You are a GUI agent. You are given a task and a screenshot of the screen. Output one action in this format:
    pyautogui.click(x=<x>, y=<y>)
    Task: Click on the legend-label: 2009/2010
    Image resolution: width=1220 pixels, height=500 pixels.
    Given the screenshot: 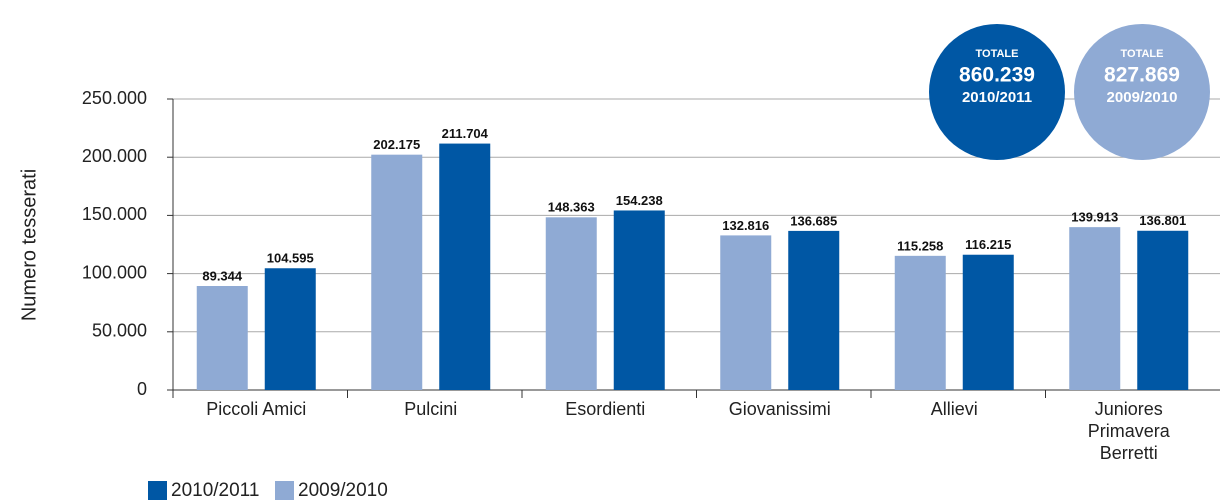 What is the action you would take?
    pyautogui.click(x=343, y=490)
    